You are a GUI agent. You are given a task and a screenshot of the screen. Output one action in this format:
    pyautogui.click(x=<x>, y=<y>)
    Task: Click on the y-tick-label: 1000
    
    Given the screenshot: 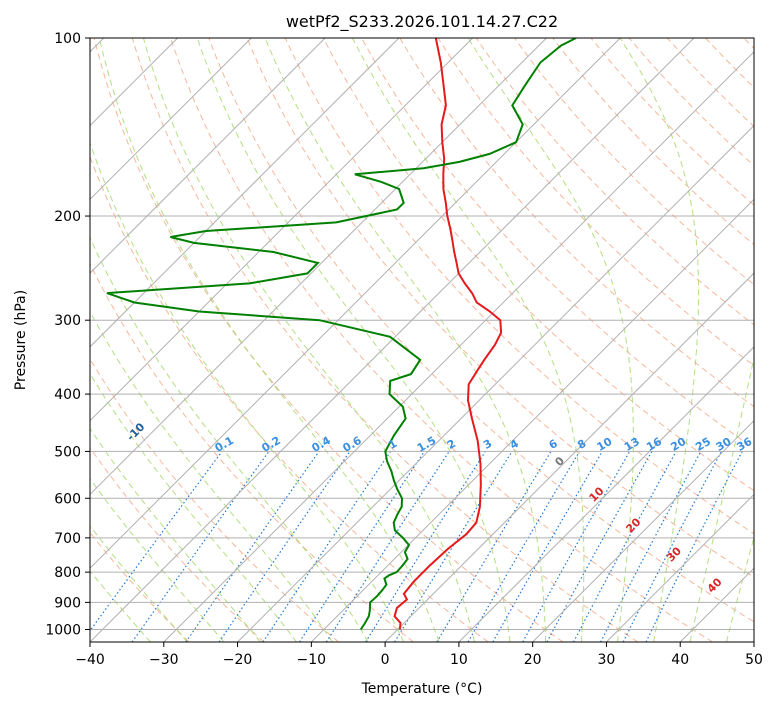 What is the action you would take?
    pyautogui.click(x=63, y=630)
    